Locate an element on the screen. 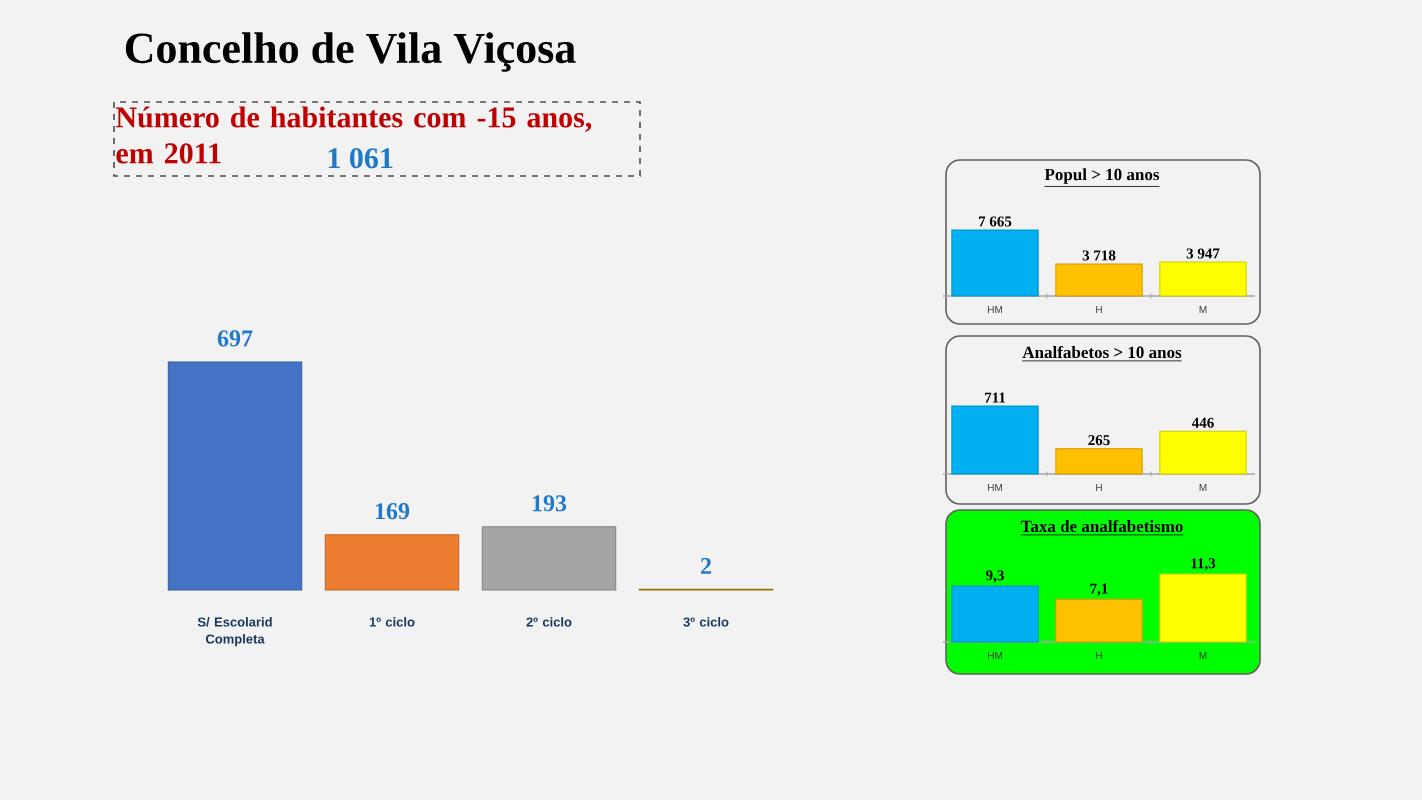 Image resolution: width=1422 pixels, height=800 pixels. data-label: 169 is located at coordinates (392, 511).